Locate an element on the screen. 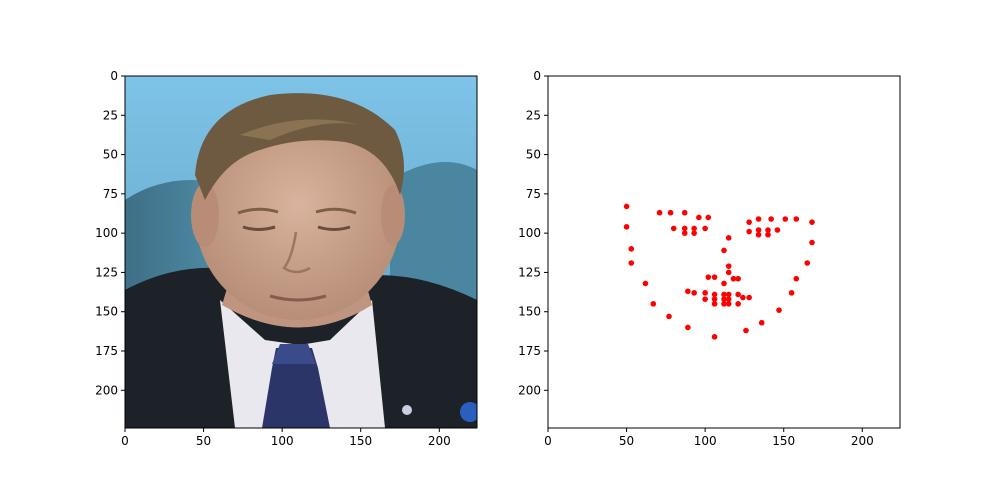 The image size is (1000, 500). photo-x-tick-label: 0 is located at coordinates (125, 441).